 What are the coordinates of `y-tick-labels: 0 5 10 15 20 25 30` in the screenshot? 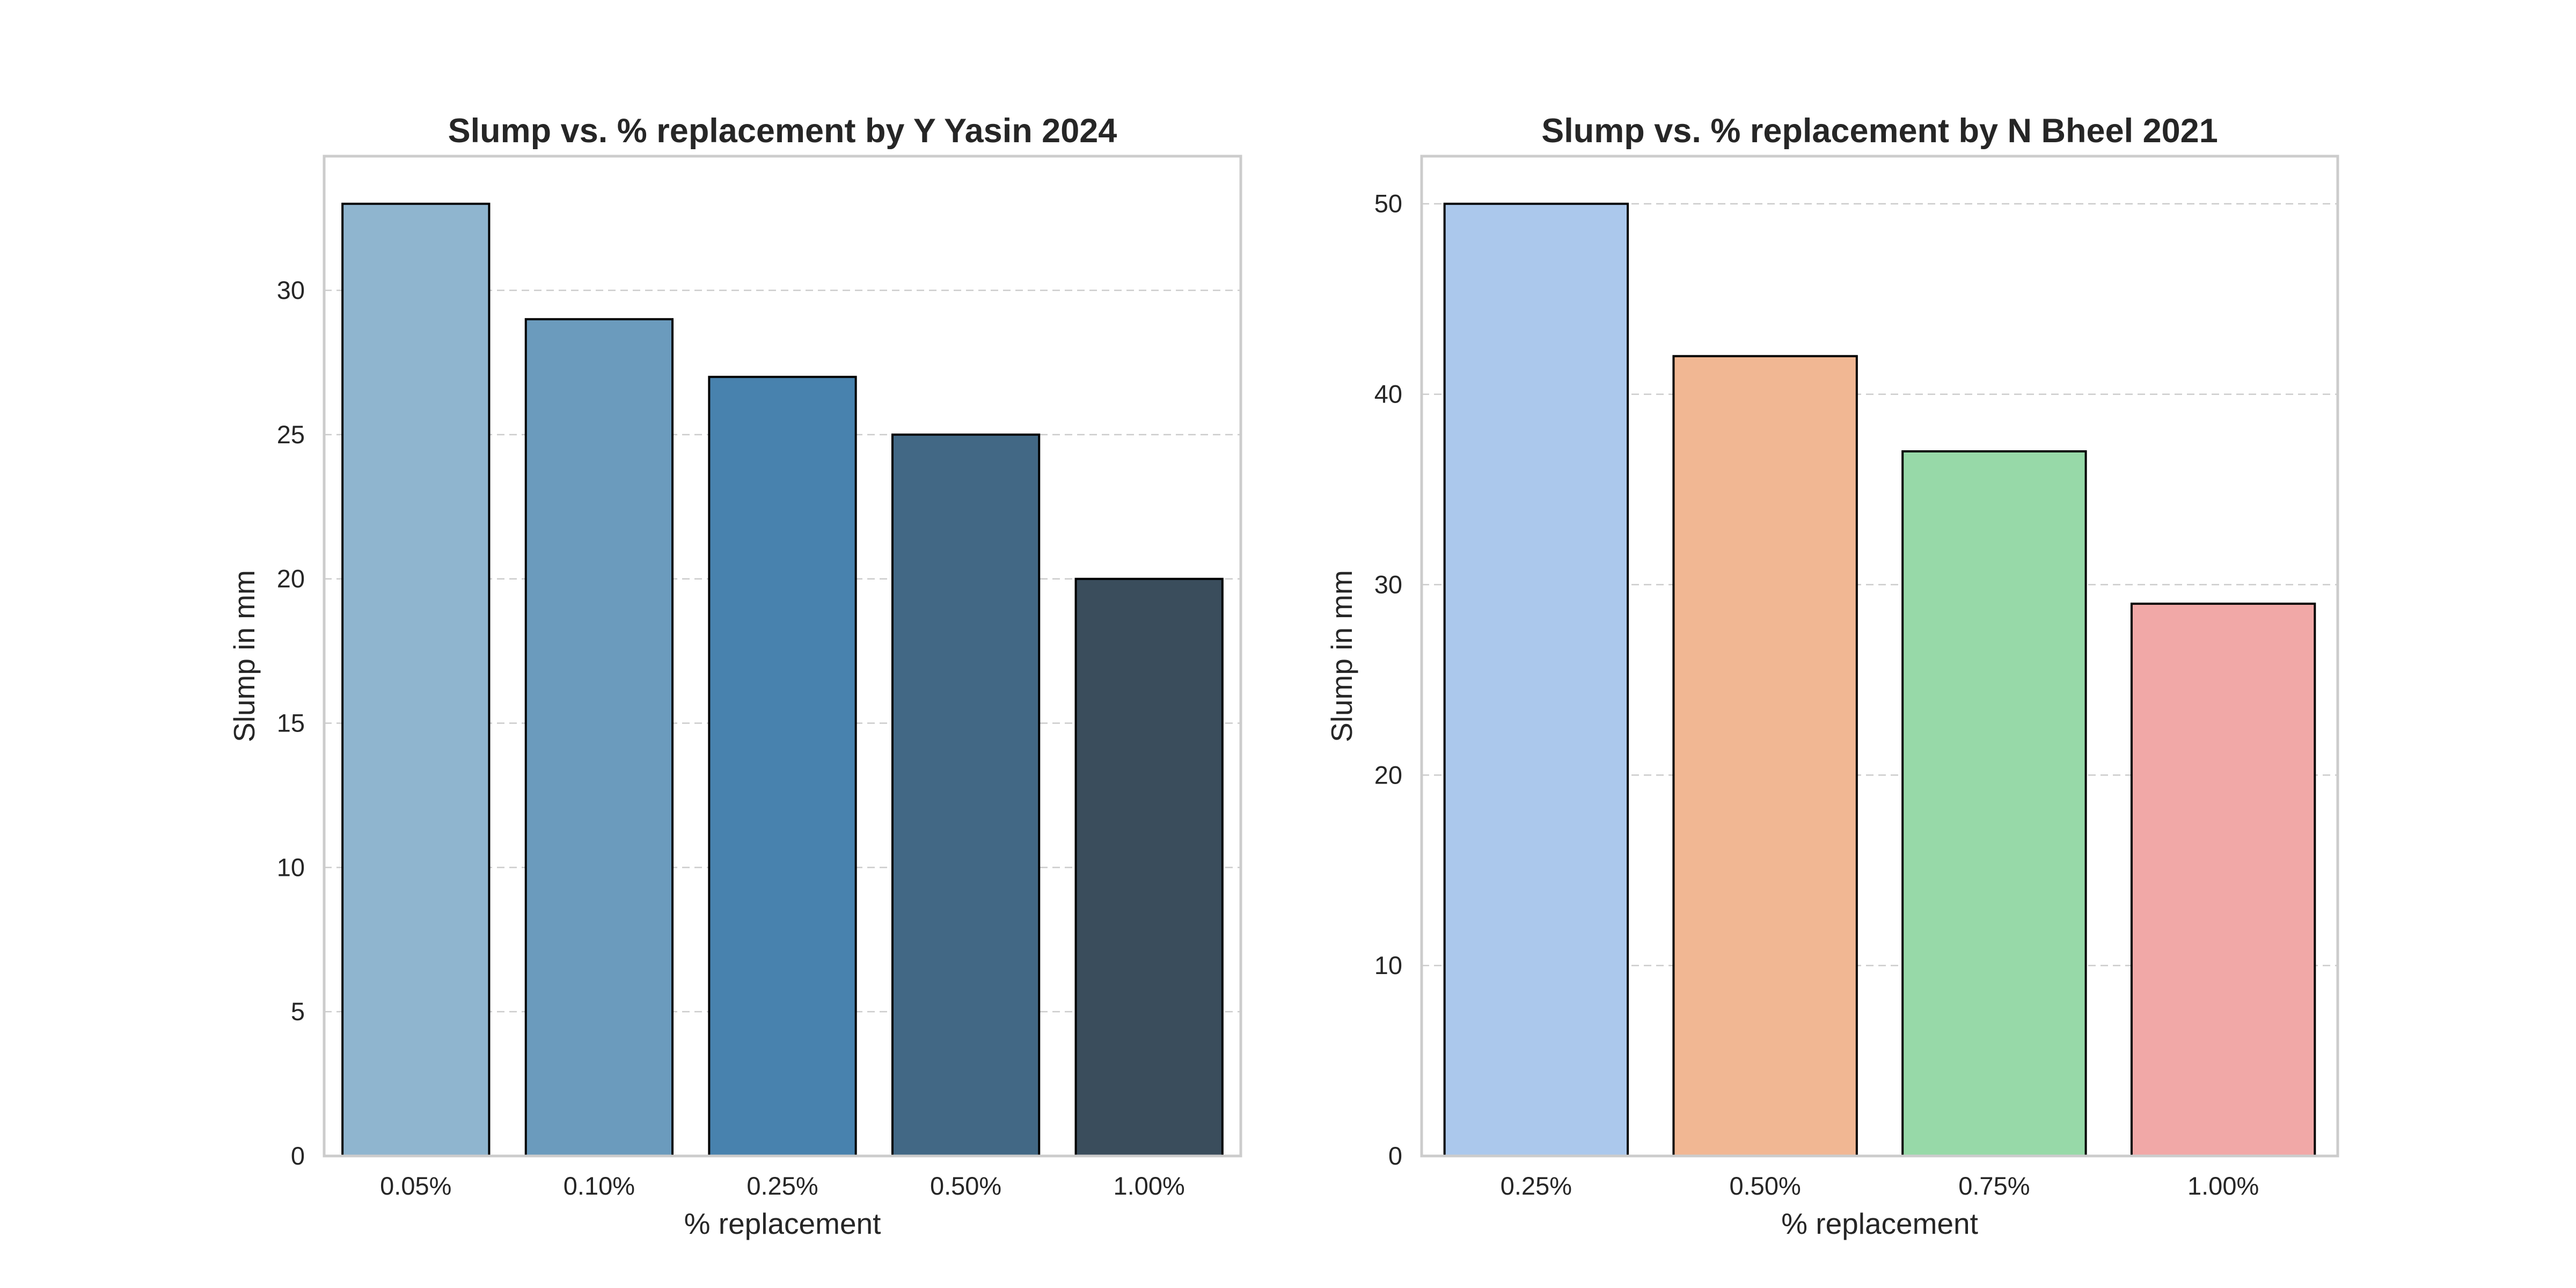 It's located at (291, 723).